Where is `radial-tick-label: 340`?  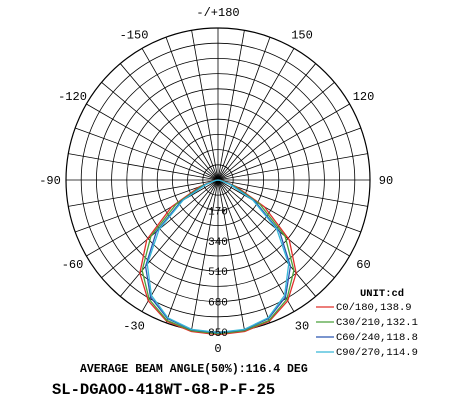
radial-tick-label: 340 is located at coordinates (218, 243).